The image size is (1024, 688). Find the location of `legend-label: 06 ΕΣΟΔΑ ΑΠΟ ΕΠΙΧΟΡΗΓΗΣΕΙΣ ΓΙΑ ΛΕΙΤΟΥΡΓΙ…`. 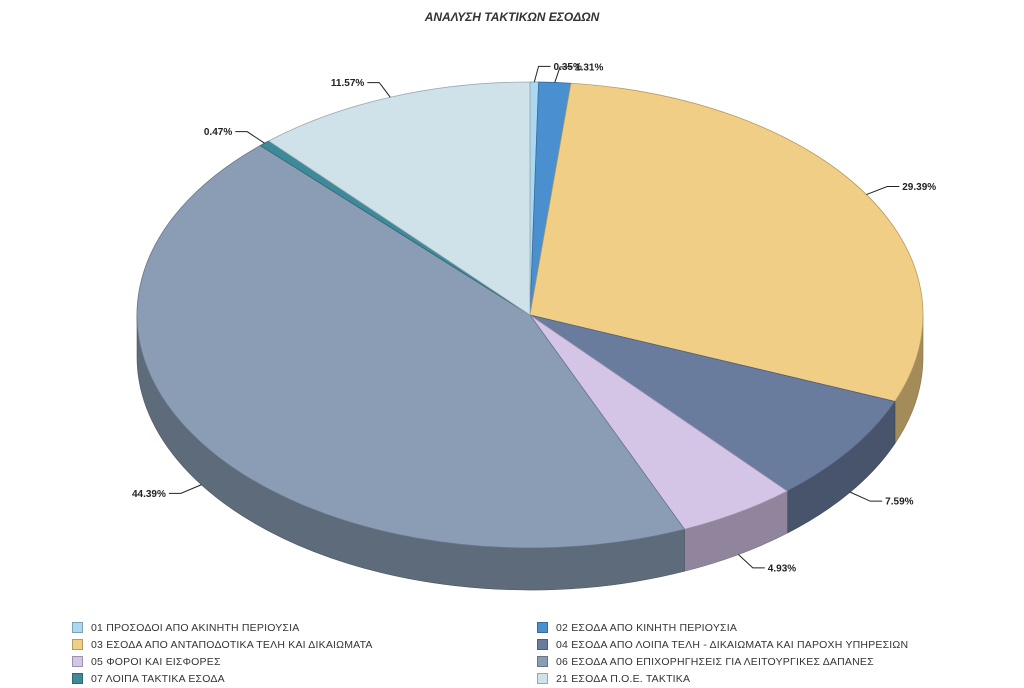

legend-label: 06 ΕΣΟΔΑ ΑΠΟ ΕΠΙΧΟΡΗΓΗΣΕΙΣ ΓΙΑ ΛΕΙΤΟΥΡΓΙ… is located at coordinates (715, 661).